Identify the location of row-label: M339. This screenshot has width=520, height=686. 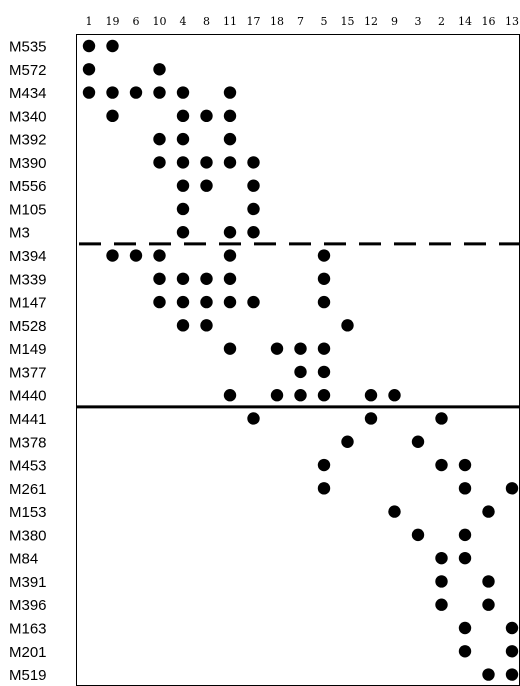
(28, 279).